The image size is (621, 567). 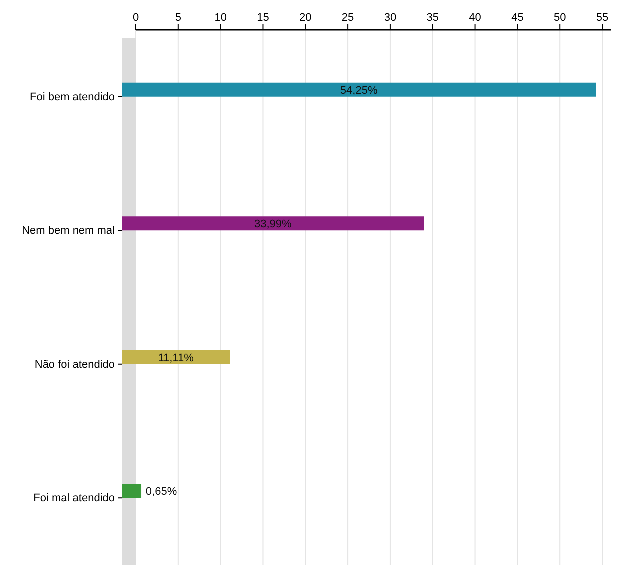 What do you see at coordinates (220, 18) in the screenshot?
I see `x-tick-label: 10` at bounding box center [220, 18].